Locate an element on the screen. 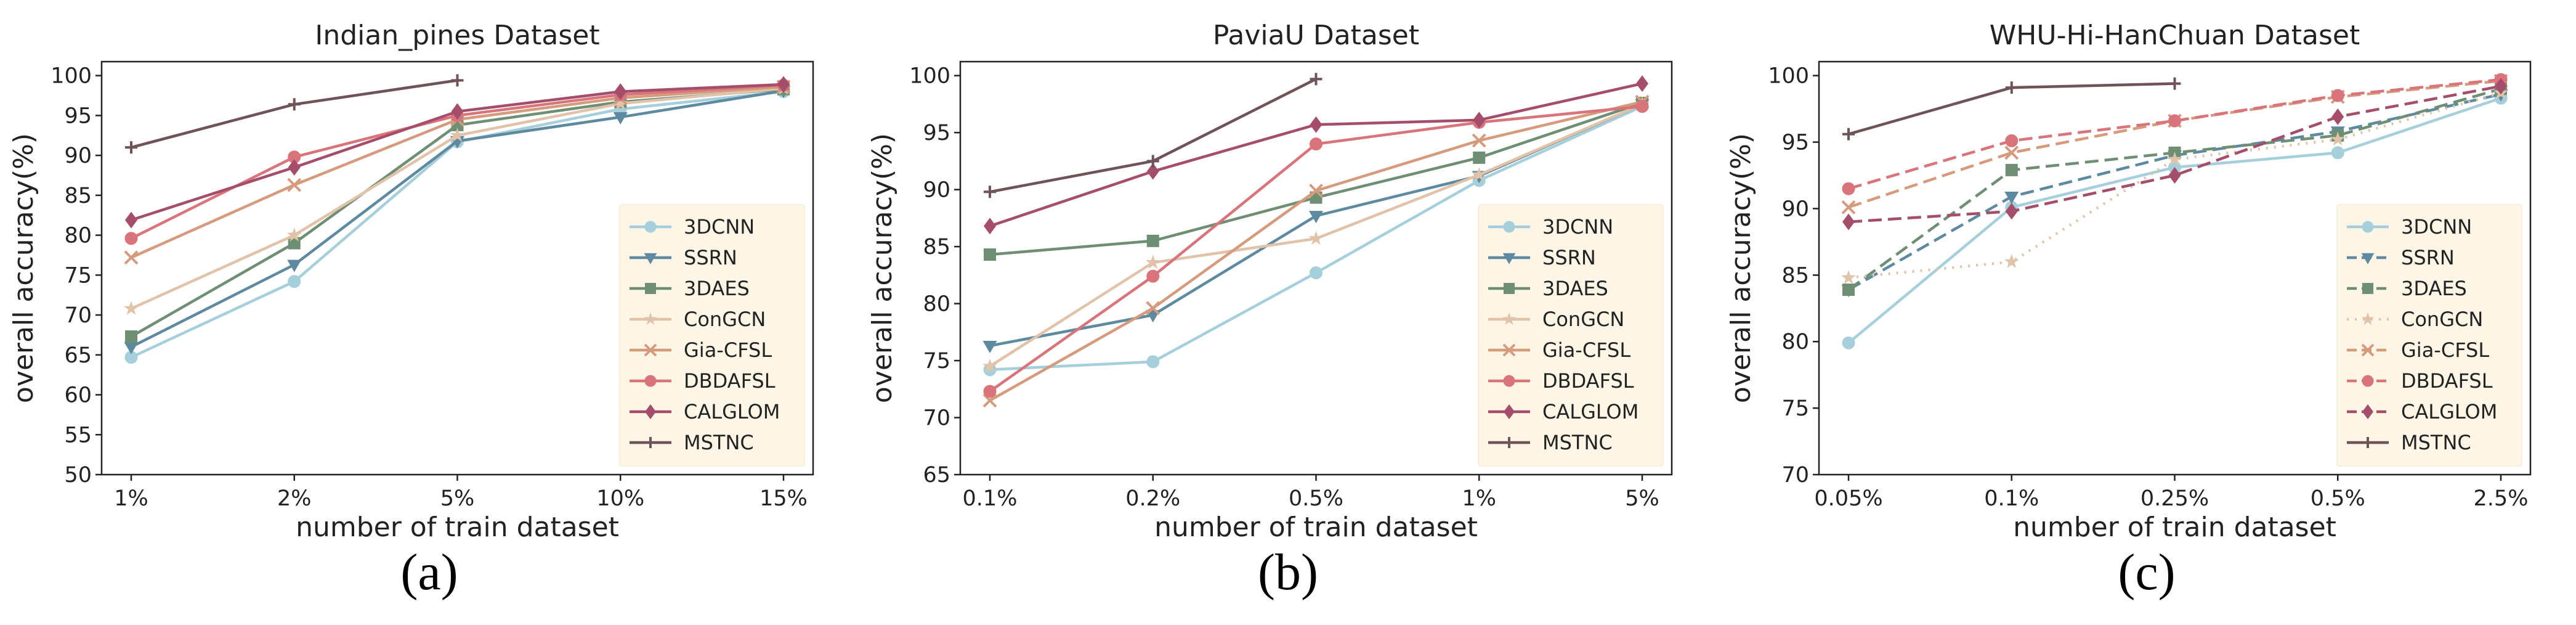  x-tick-label: 0.25% is located at coordinates (2175, 498).